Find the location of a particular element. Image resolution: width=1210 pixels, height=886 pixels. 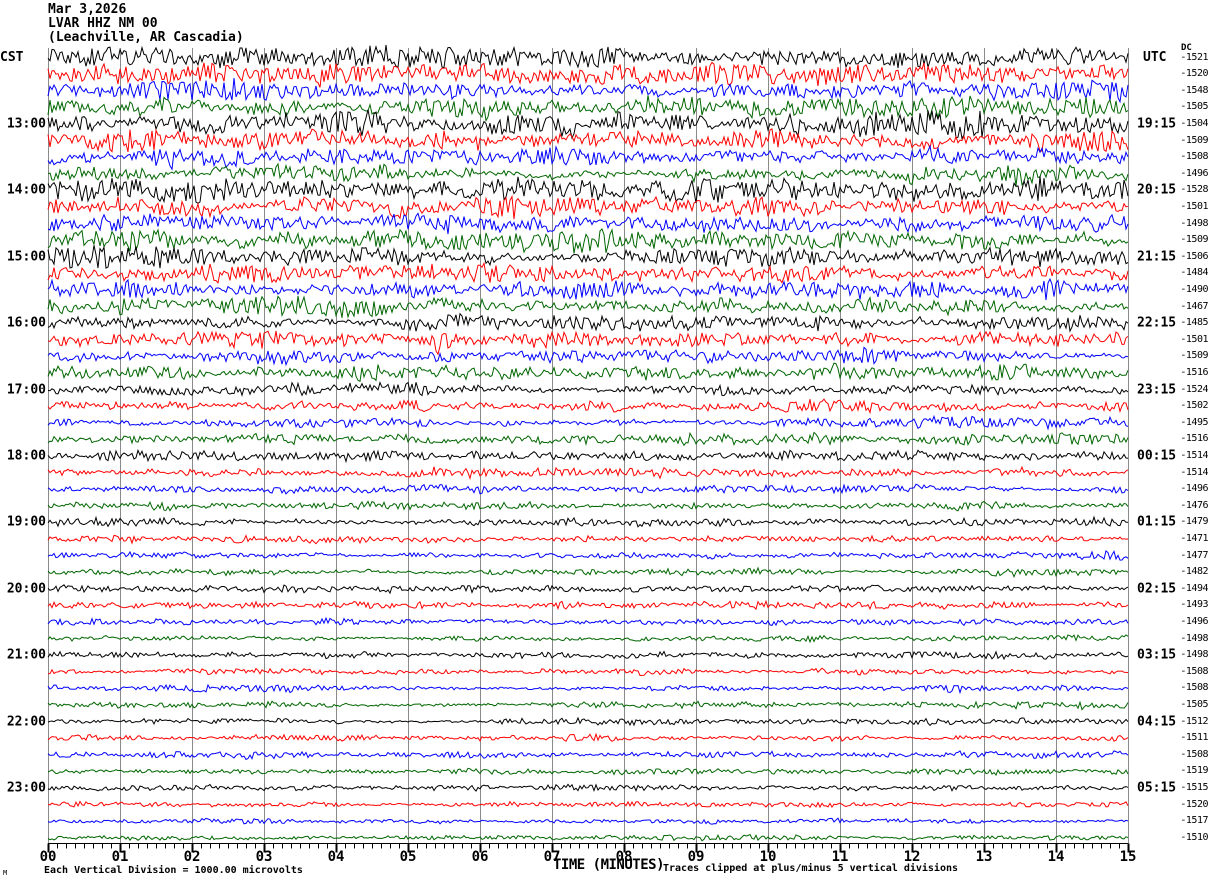

x-tick-label: 12 is located at coordinates (912, 857).